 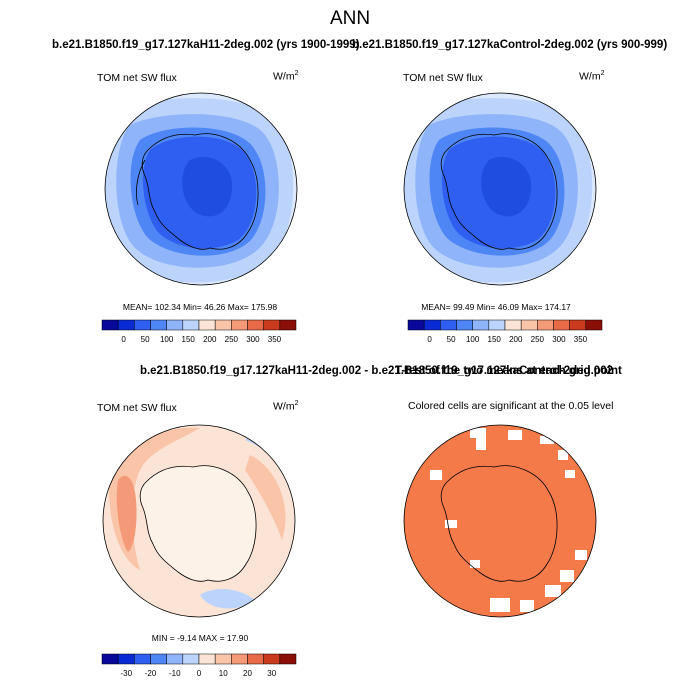 I want to click on diff-colorbar: -30 -20 -10 0 10 20 30, so click(x=199, y=665).